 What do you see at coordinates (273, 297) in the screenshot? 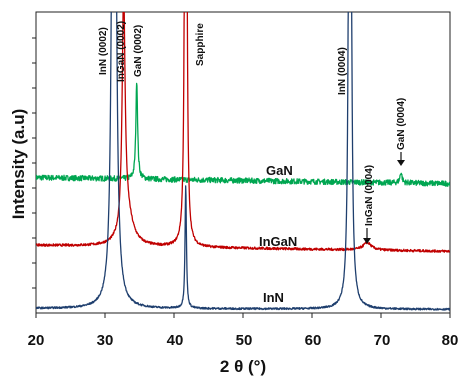
I see `series-label-inn: InN` at bounding box center [273, 297].